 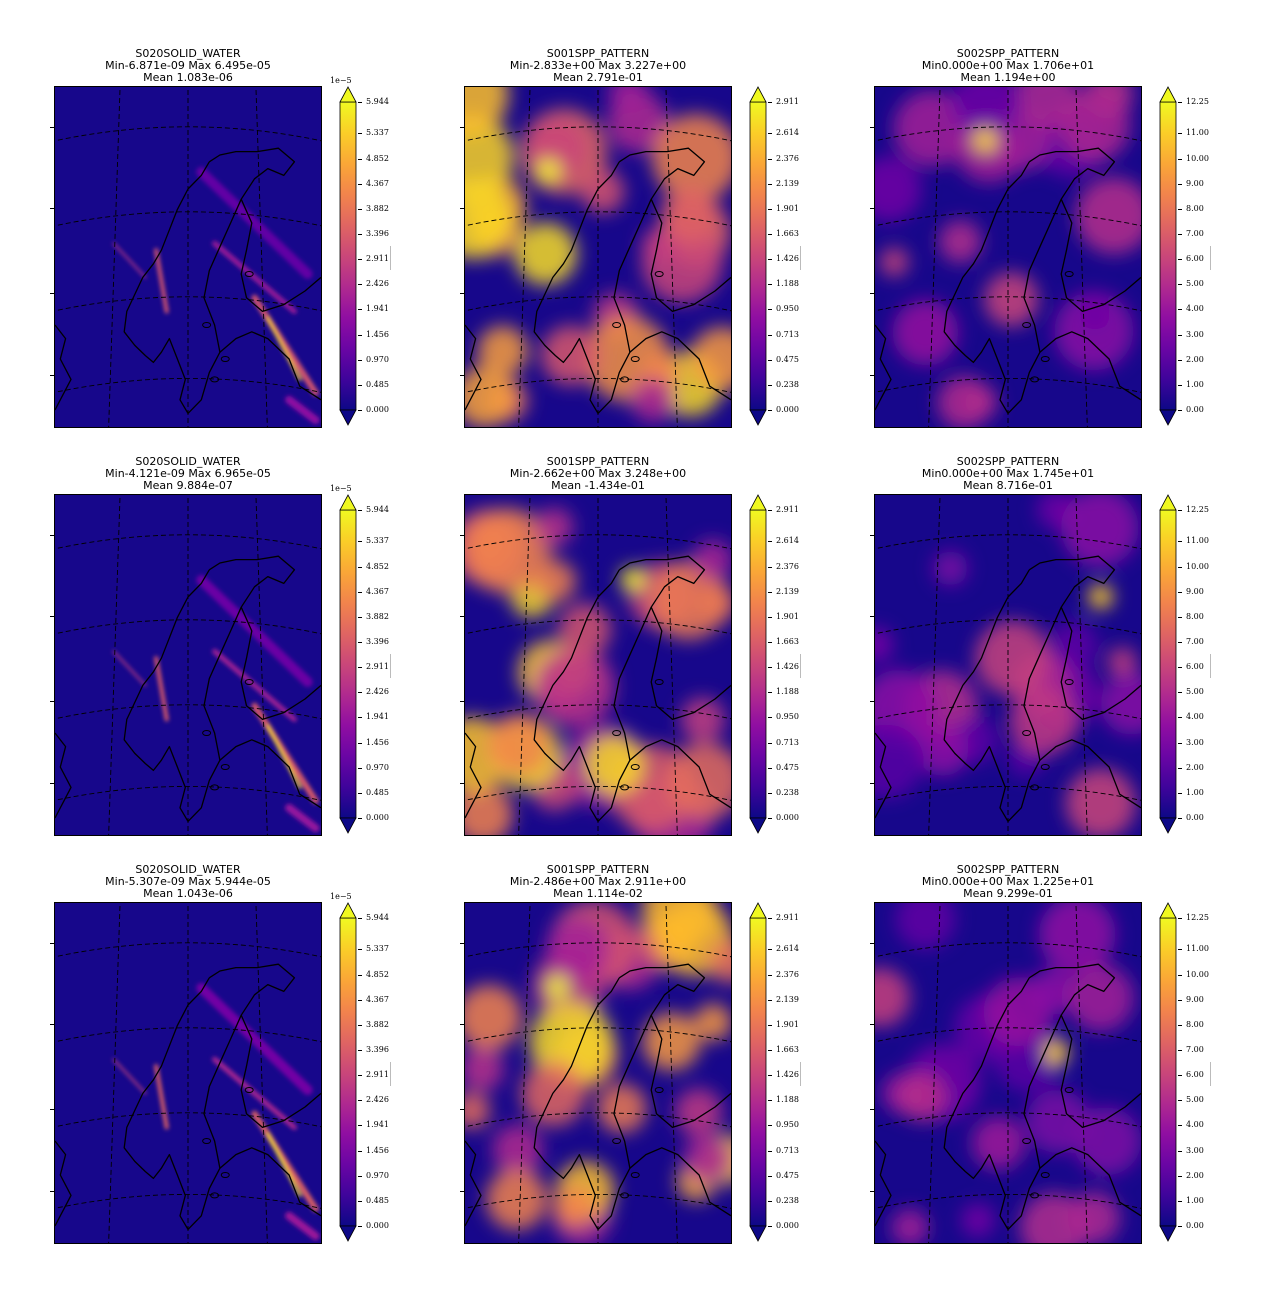 What do you see at coordinates (787, 259) in the screenshot?
I see `colorbar-tick-label: 1.426` at bounding box center [787, 259].